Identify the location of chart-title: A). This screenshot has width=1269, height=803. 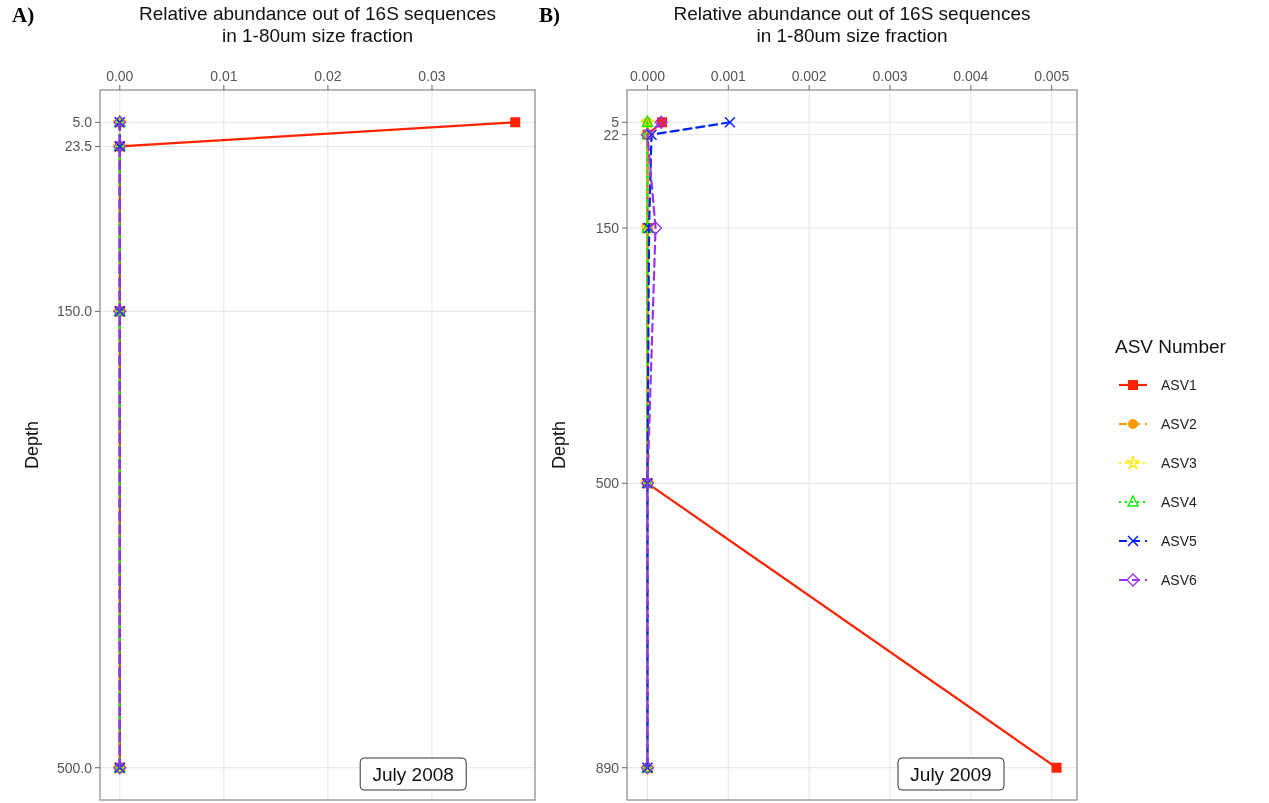
(23, 15).